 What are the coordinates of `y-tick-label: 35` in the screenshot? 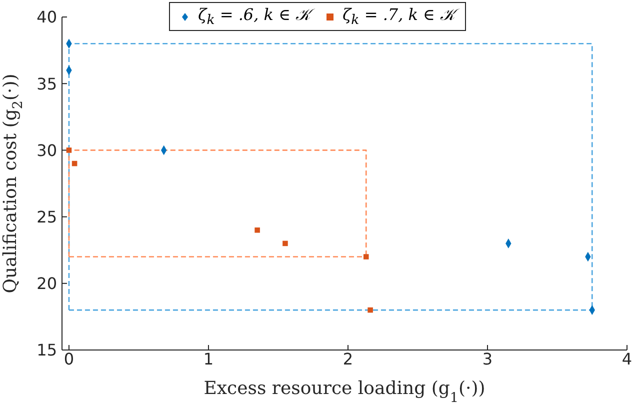 It's located at (46, 84).